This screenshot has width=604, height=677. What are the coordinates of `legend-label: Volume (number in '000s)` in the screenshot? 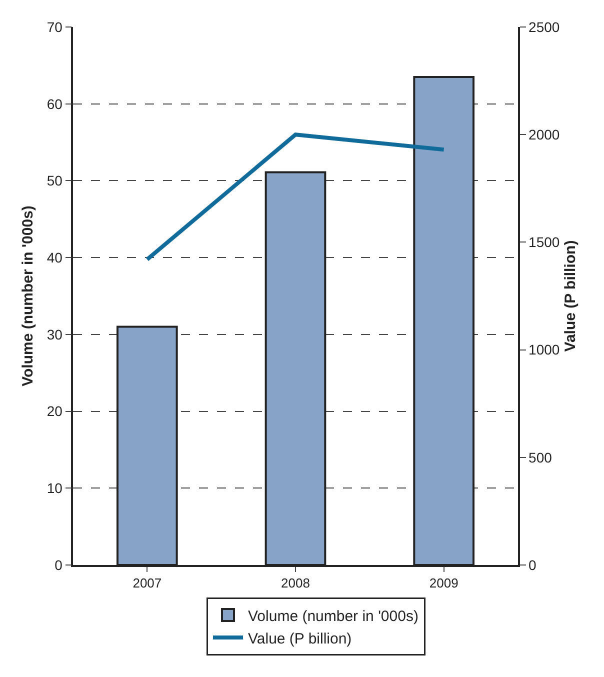 It's located at (333, 616).